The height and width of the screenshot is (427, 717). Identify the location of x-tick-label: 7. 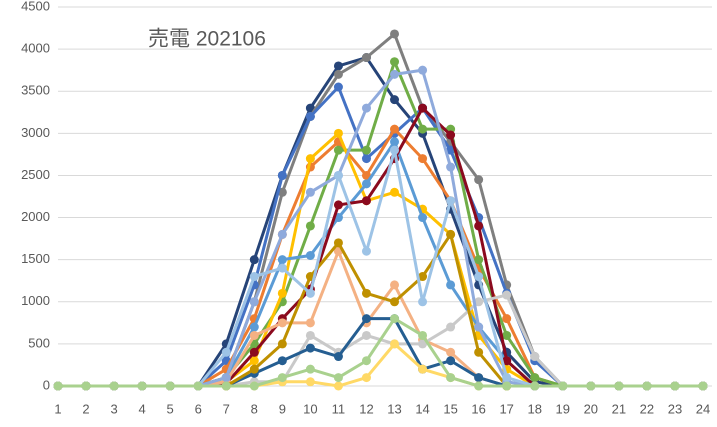
(226, 408).